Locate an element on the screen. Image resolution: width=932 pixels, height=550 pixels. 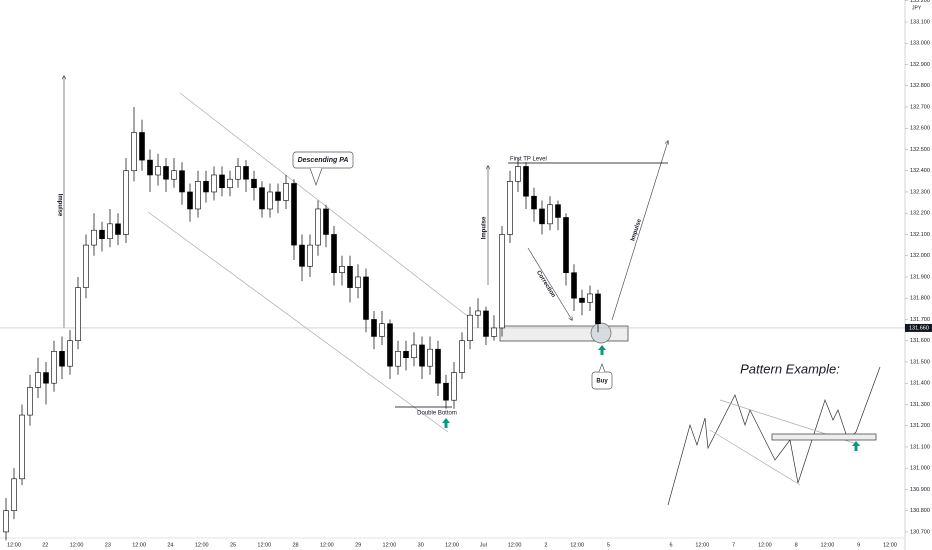
x-tick-label: 8 is located at coordinates (796, 545).